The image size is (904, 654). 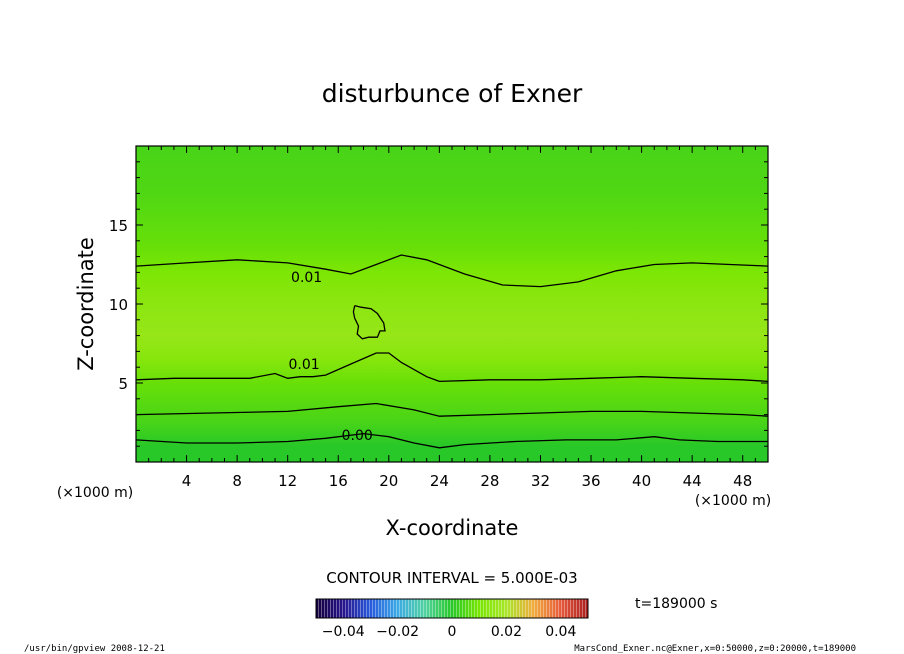 What do you see at coordinates (237, 481) in the screenshot?
I see `x-tick-label: 8` at bounding box center [237, 481].